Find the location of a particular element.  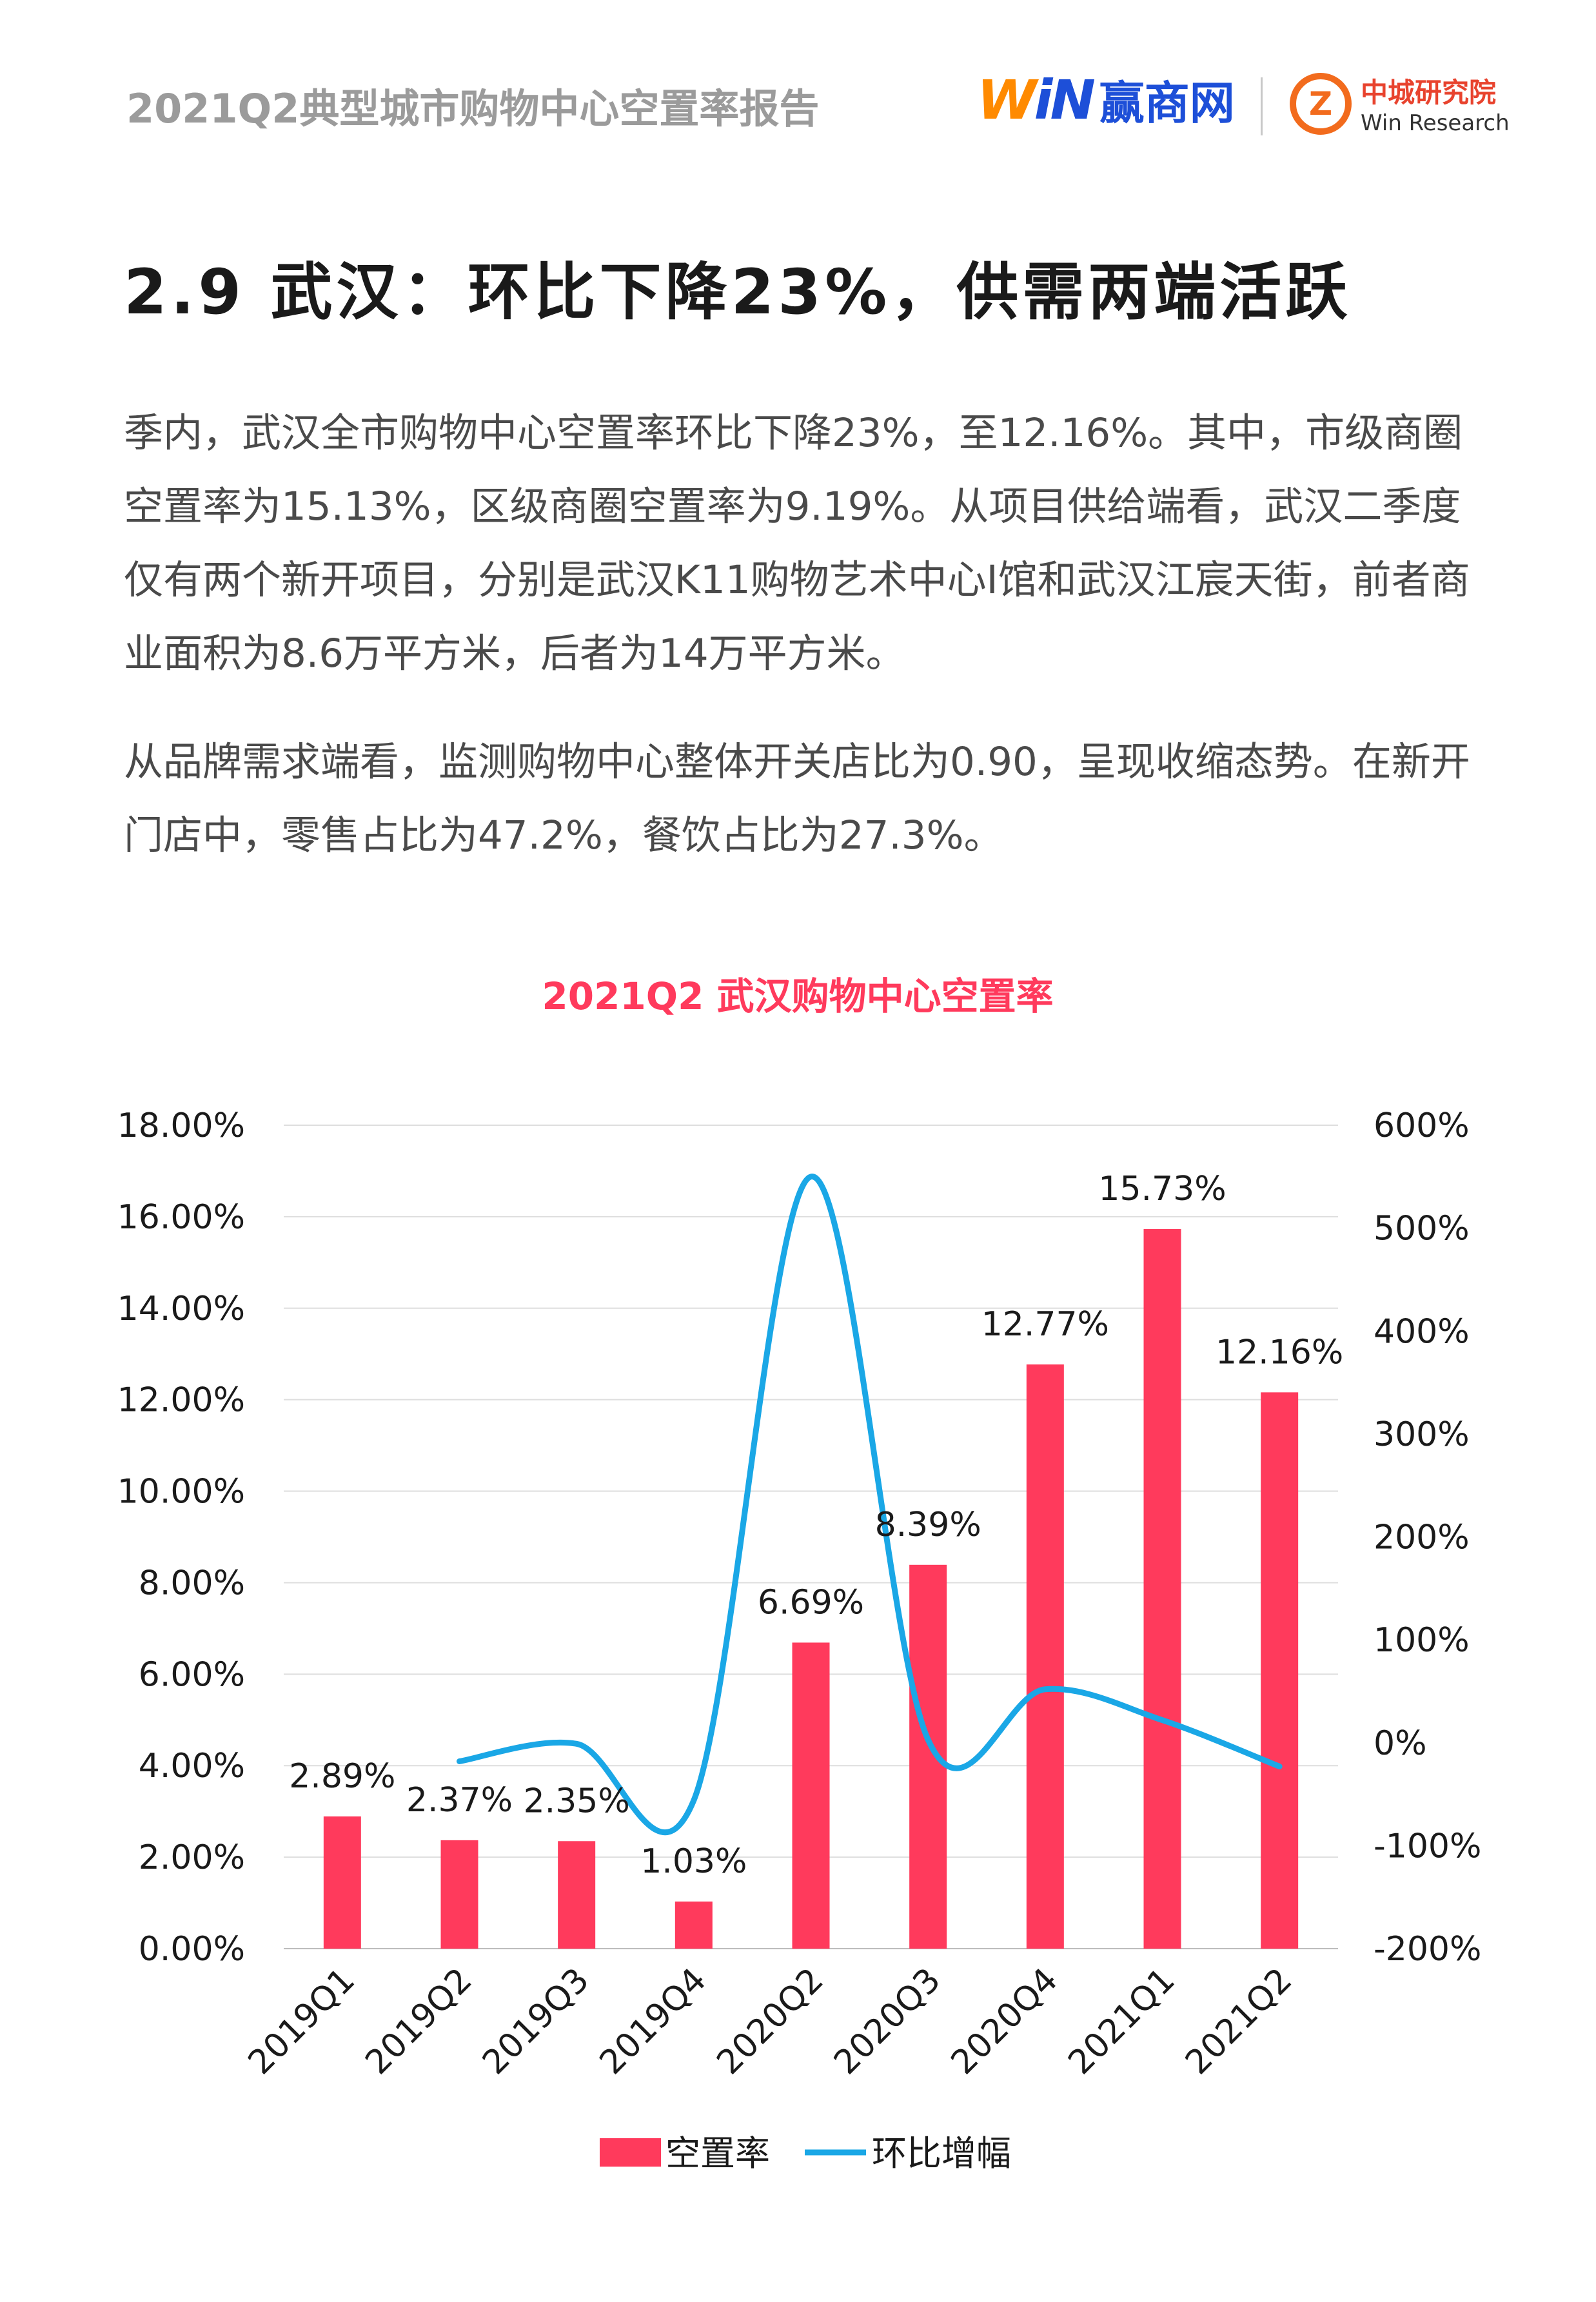

win-research-en: Win Research is located at coordinates (1435, 123).